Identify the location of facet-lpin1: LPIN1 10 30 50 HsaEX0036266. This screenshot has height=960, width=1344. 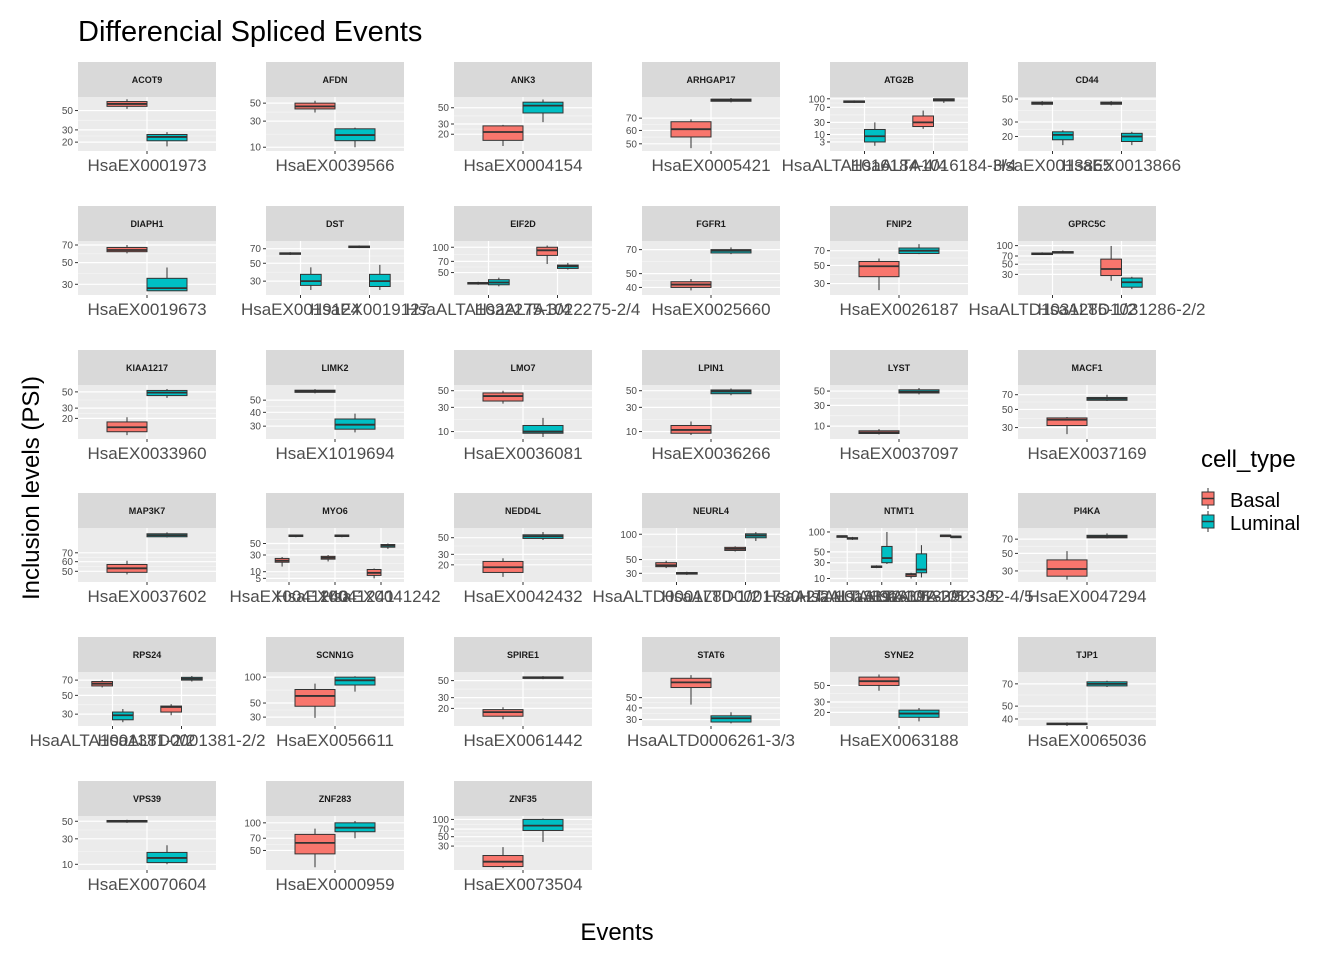
(703, 406).